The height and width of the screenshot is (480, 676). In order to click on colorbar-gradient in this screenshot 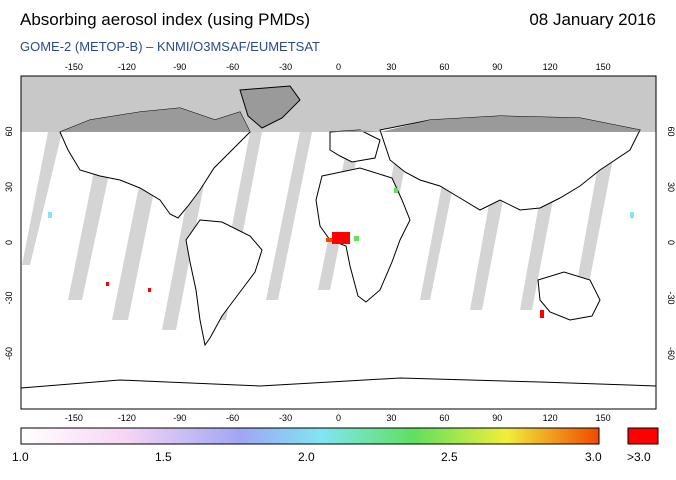, I will do `click(310, 436)`.